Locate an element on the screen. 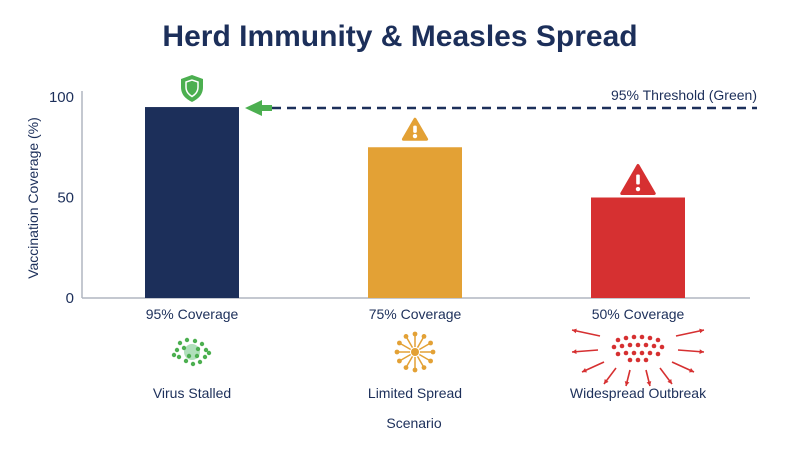 Image resolution: width=800 pixels, height=452 pixels. threshold-arrow-icon is located at coordinates (258, 108).